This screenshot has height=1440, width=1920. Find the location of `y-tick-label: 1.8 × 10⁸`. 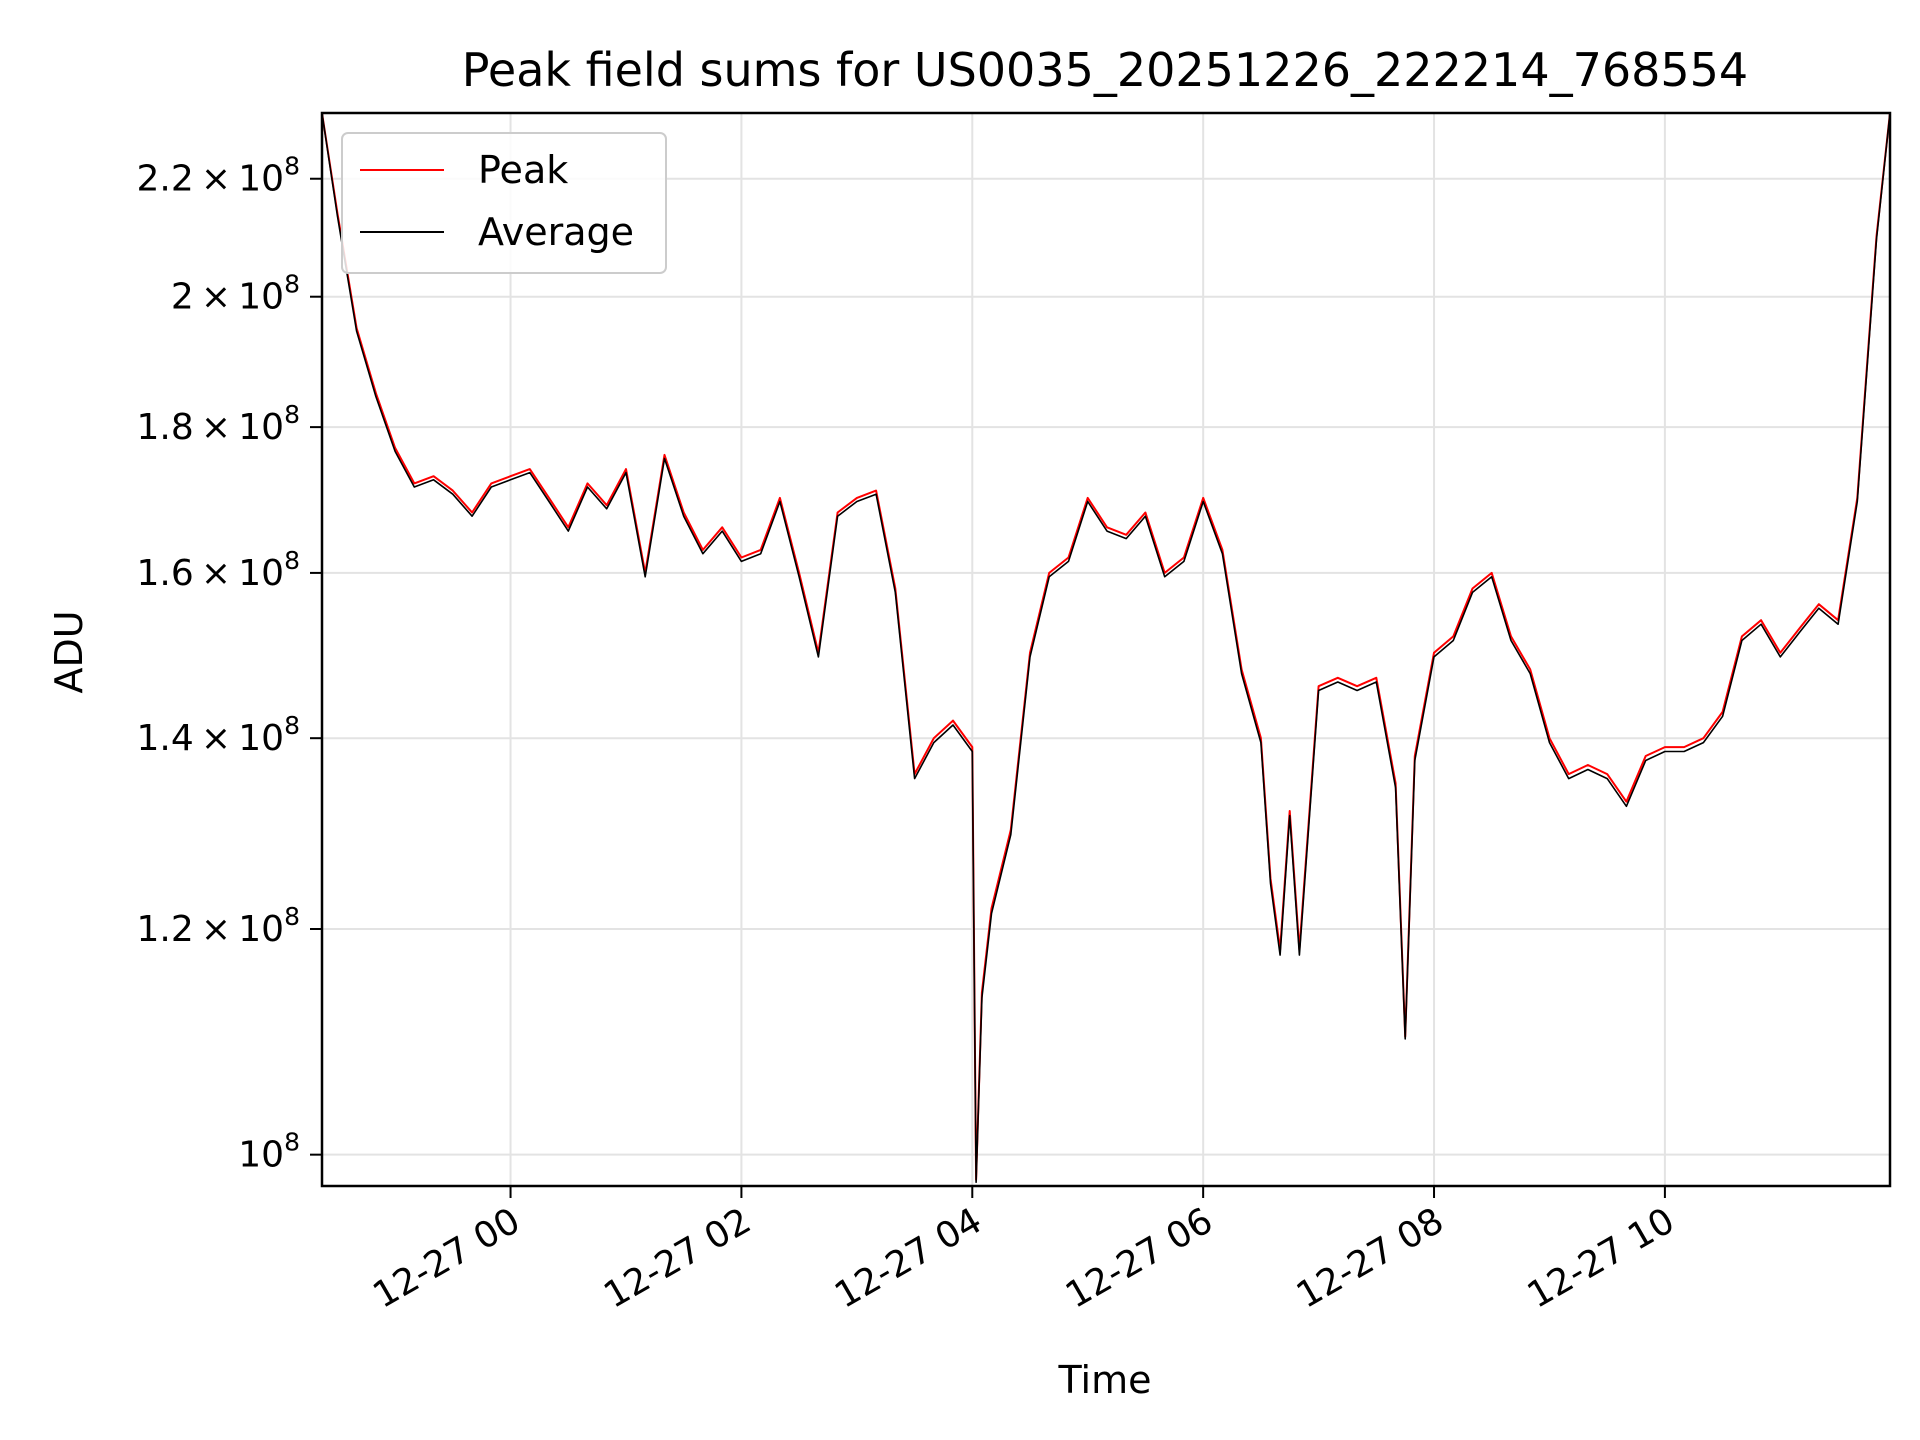

y-tick-label: 1.8 × 10⁸ is located at coordinates (218, 424).